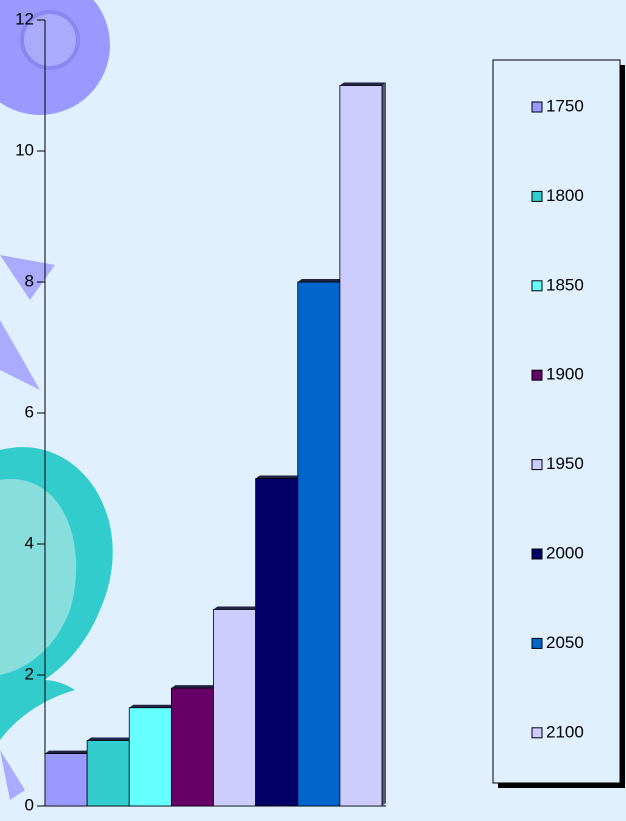 This screenshot has width=626, height=821. What do you see at coordinates (384, 444) in the screenshot?
I see `bar-side` at bounding box center [384, 444].